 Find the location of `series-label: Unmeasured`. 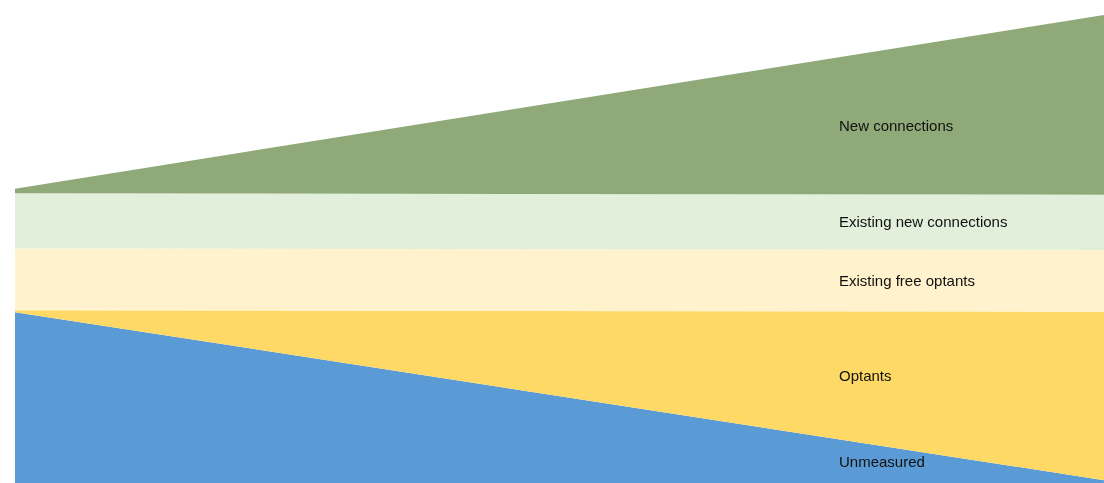

series-label: Unmeasured is located at coordinates (882, 461).